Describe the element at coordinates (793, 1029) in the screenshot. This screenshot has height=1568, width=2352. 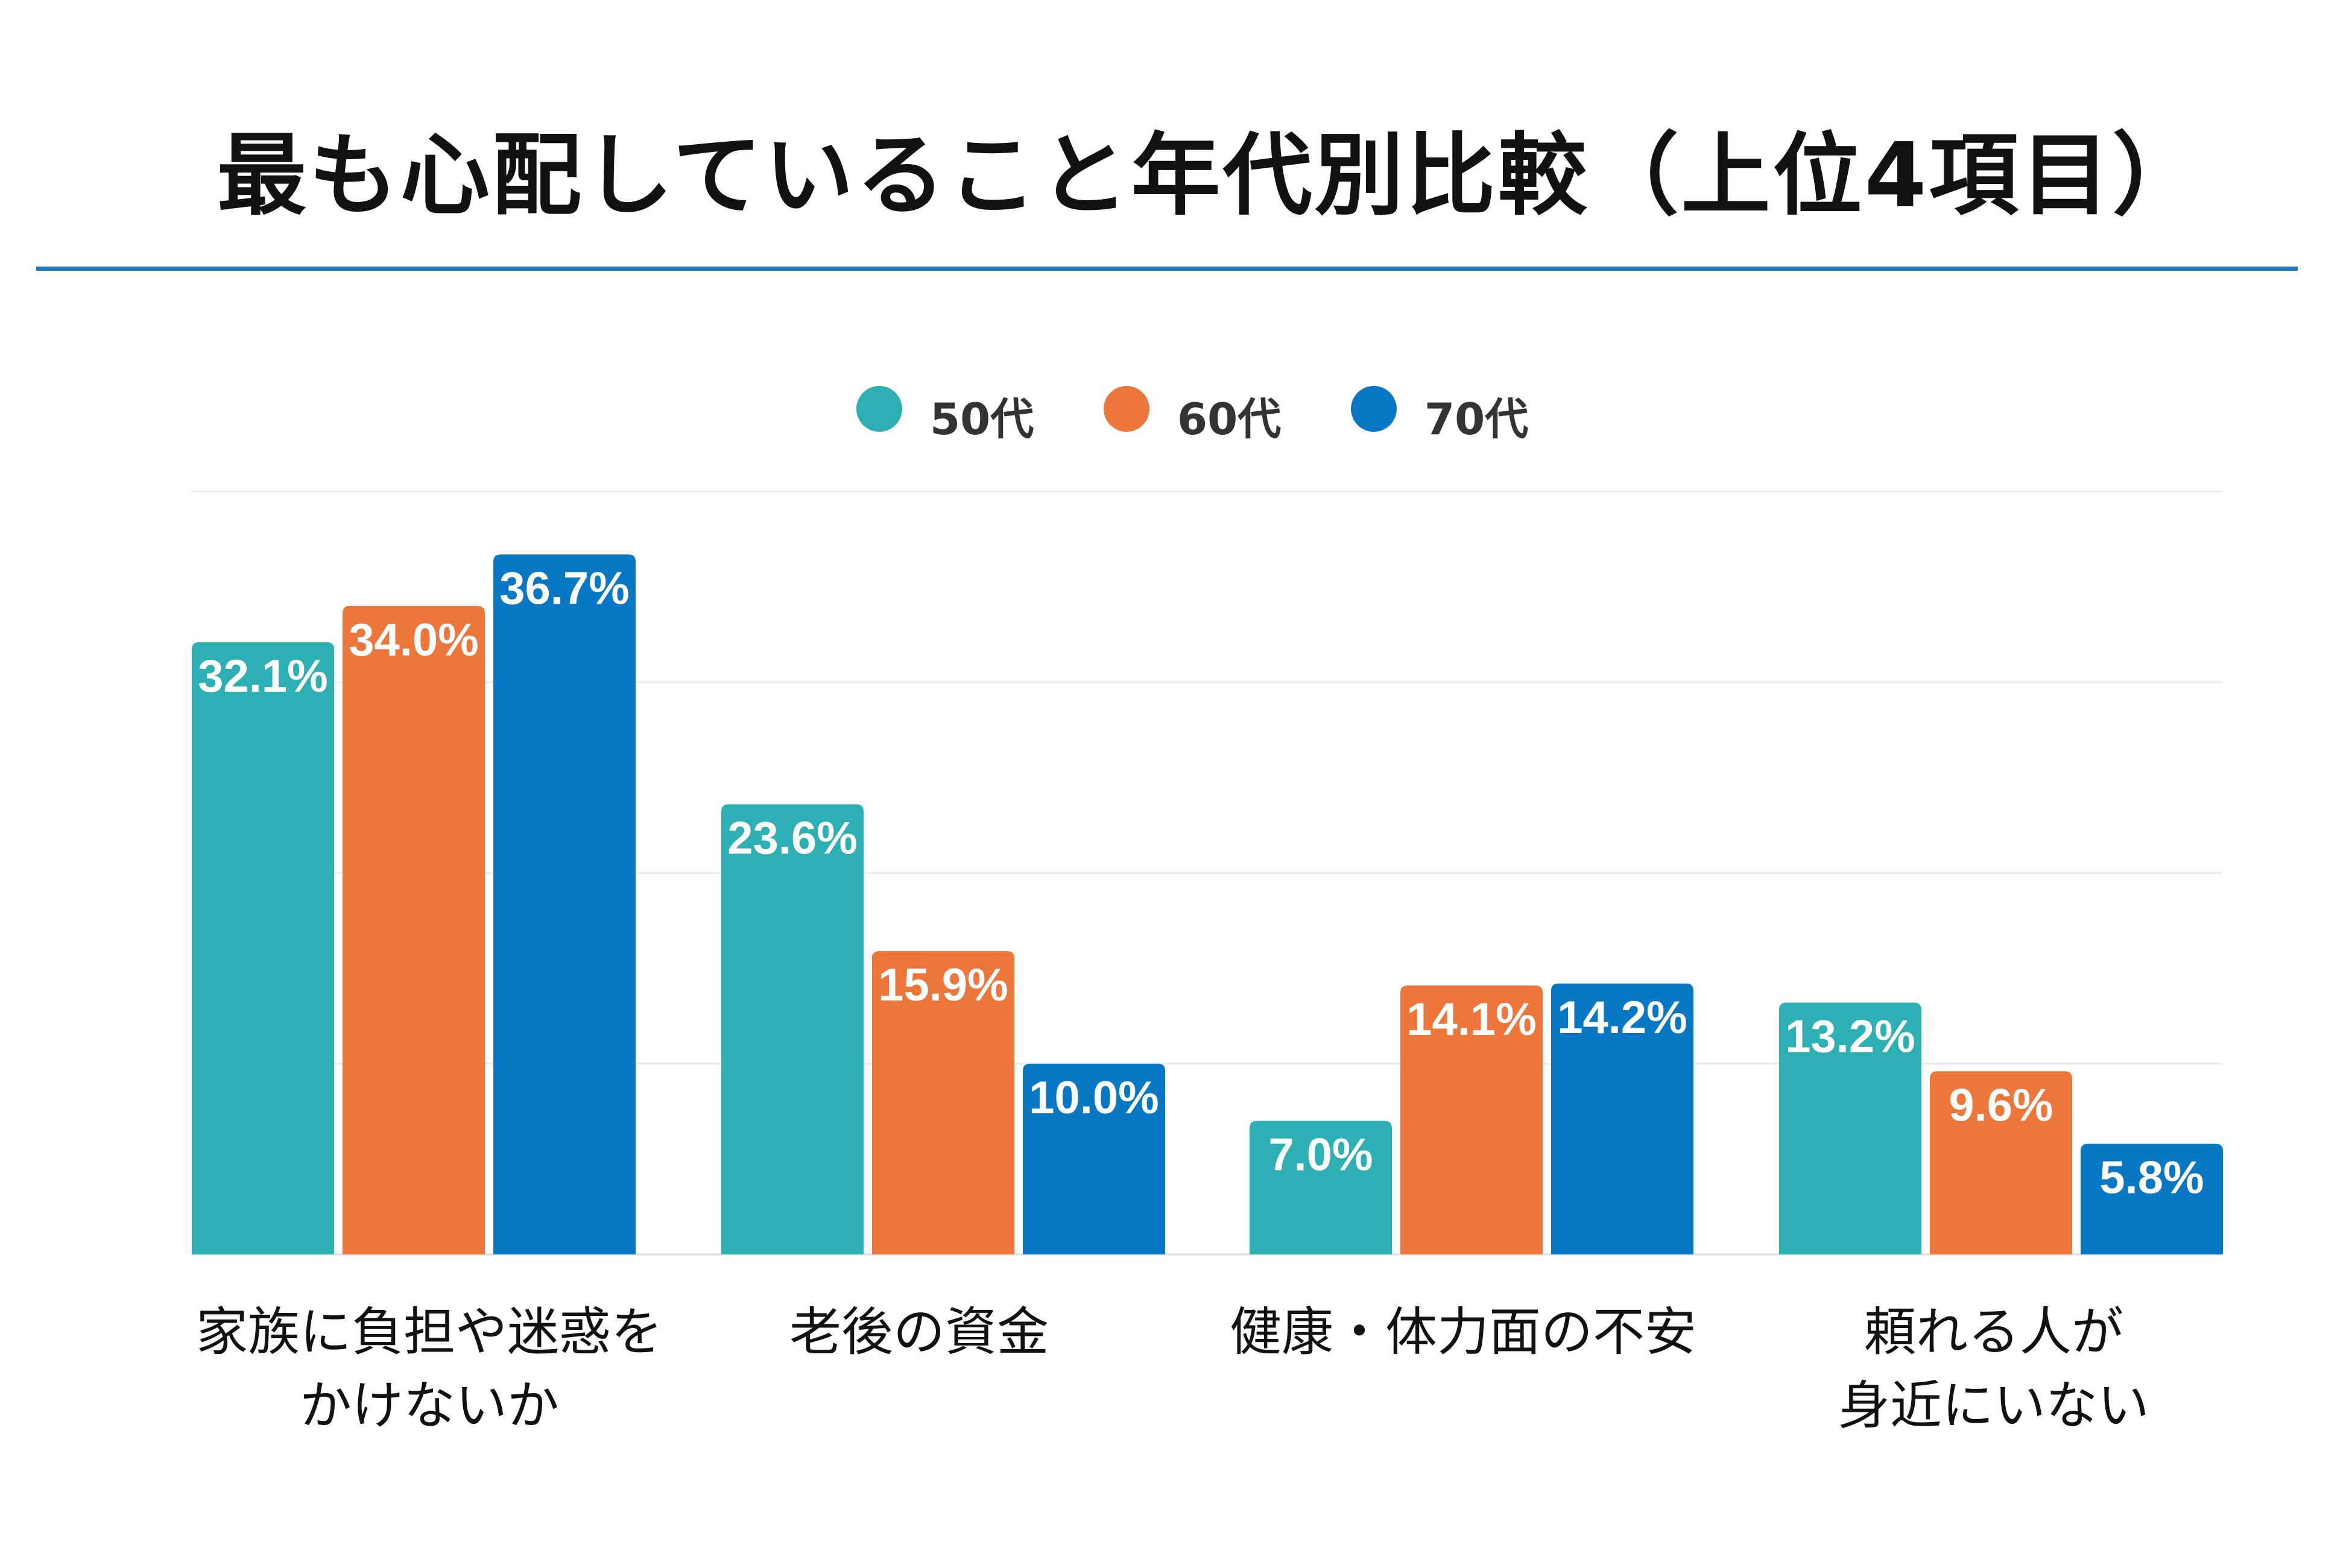
I see `bar-50s-cat1` at that location.